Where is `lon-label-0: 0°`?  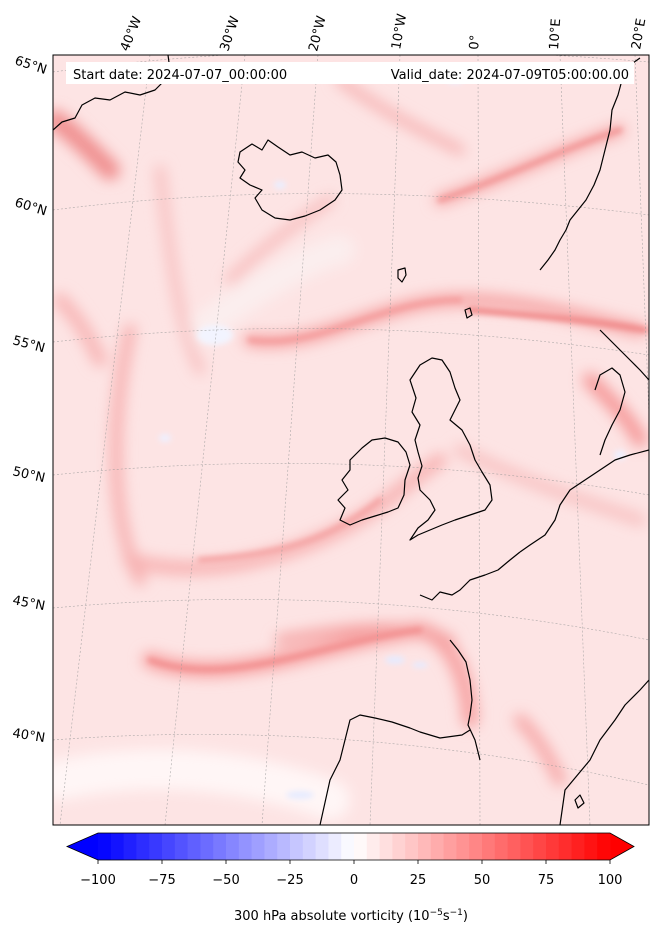 lon-label-0: 0° is located at coordinates (475, 42).